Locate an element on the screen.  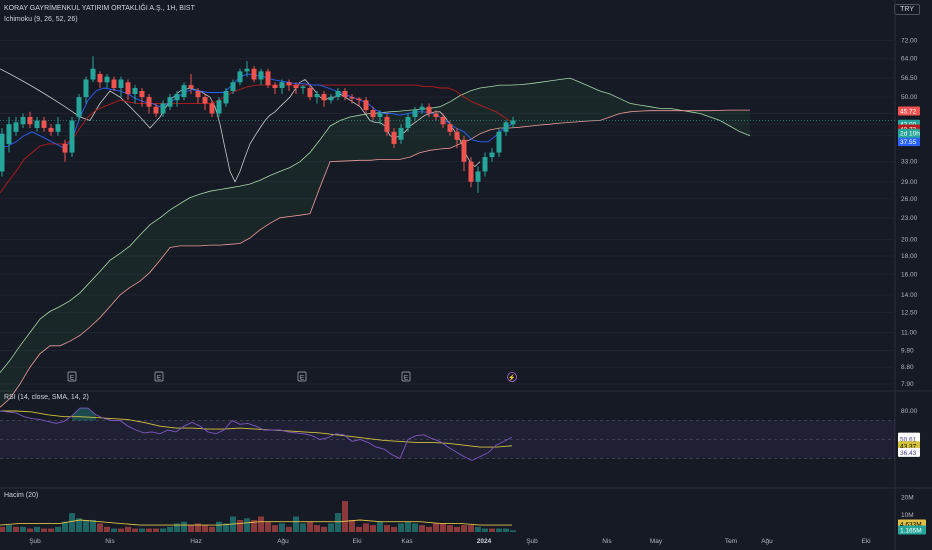
volume-ma-line is located at coordinates (256, 522).